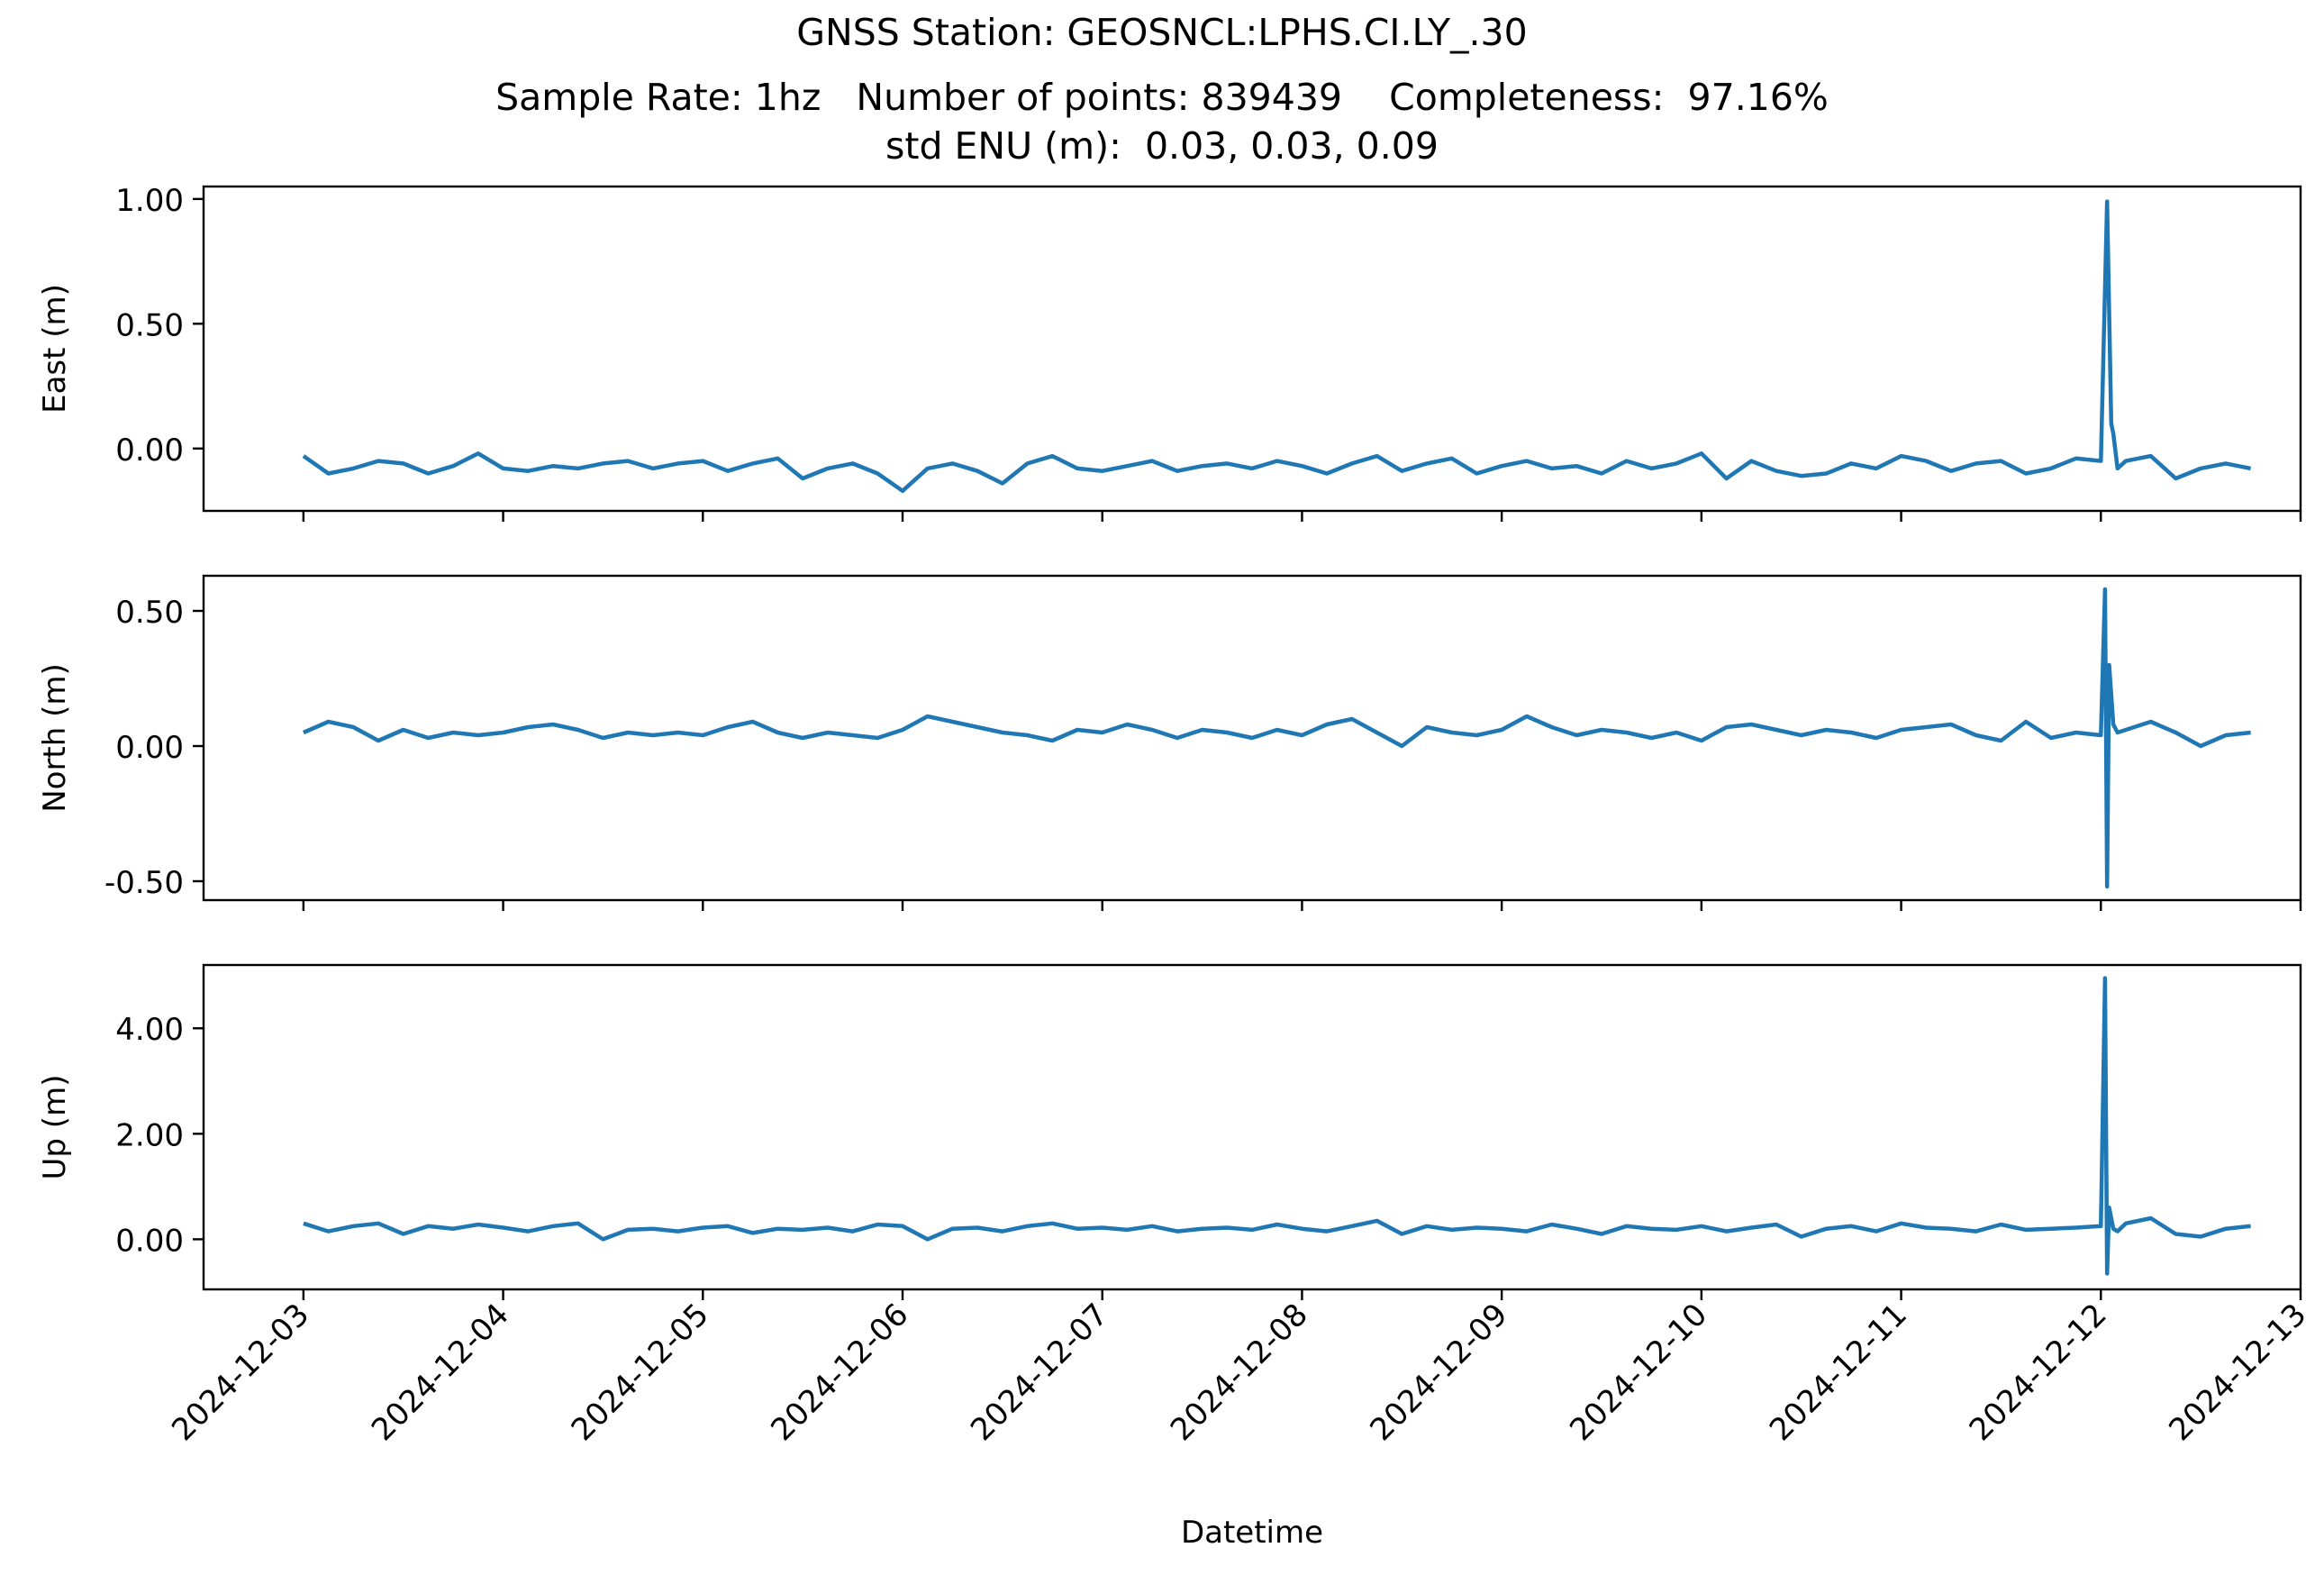  Describe the element at coordinates (149, 1030) in the screenshot. I see `ytick-label-2-2: 4.00` at that location.